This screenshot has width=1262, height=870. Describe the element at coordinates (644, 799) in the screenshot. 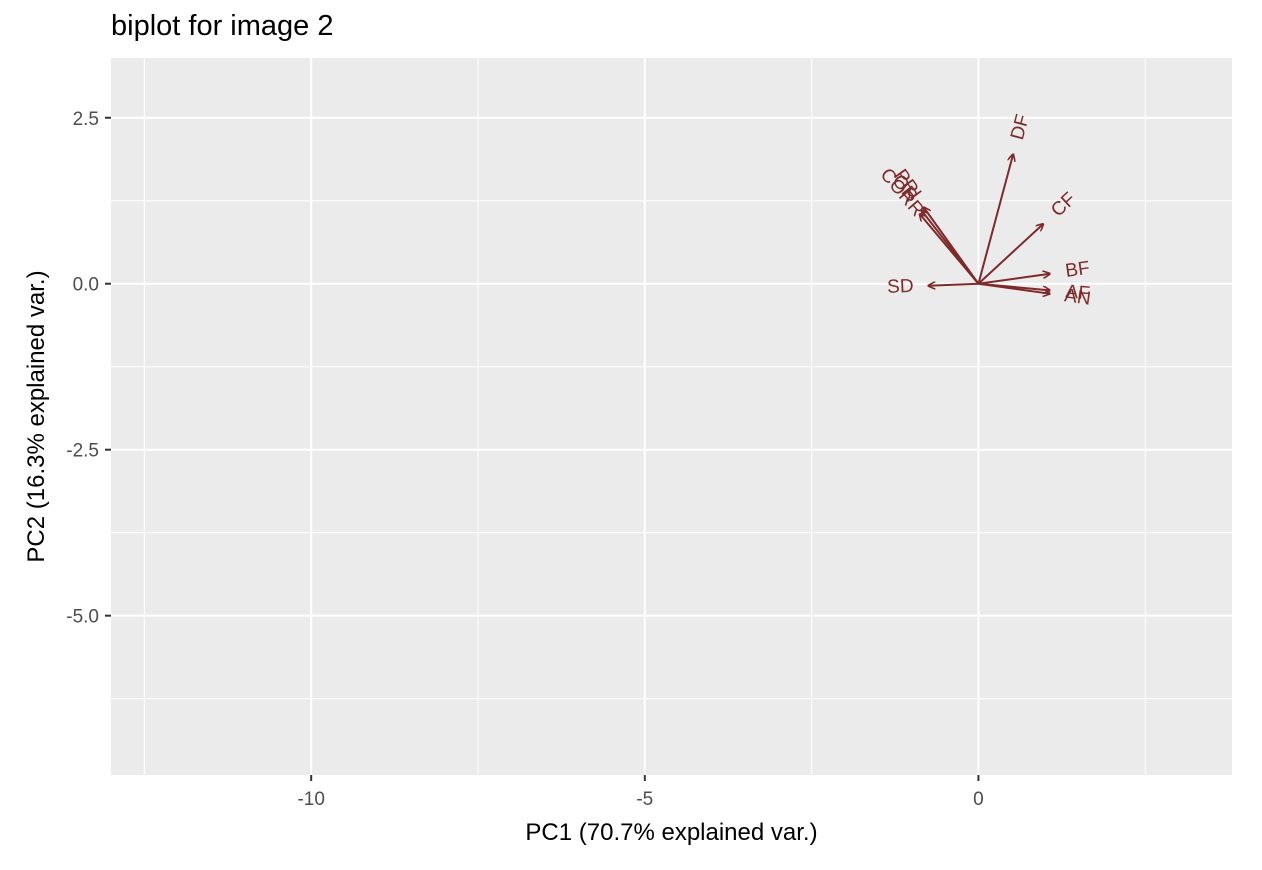

I see `x-tick-label: -5` at that location.